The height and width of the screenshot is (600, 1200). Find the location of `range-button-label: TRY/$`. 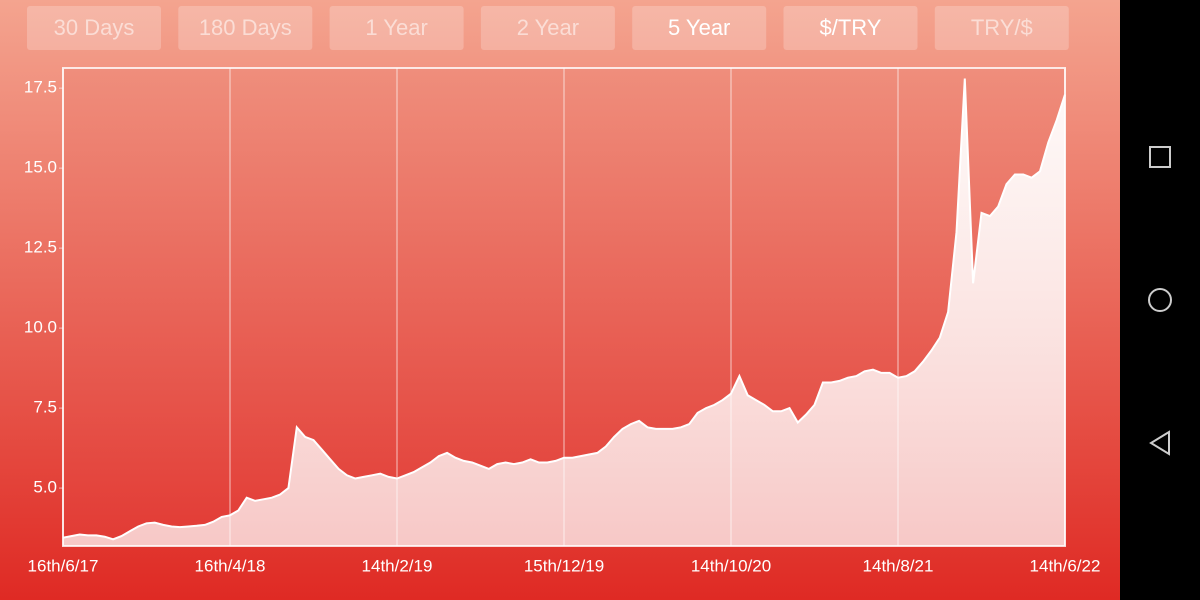

range-button-label: TRY/$ is located at coordinates (1002, 27).